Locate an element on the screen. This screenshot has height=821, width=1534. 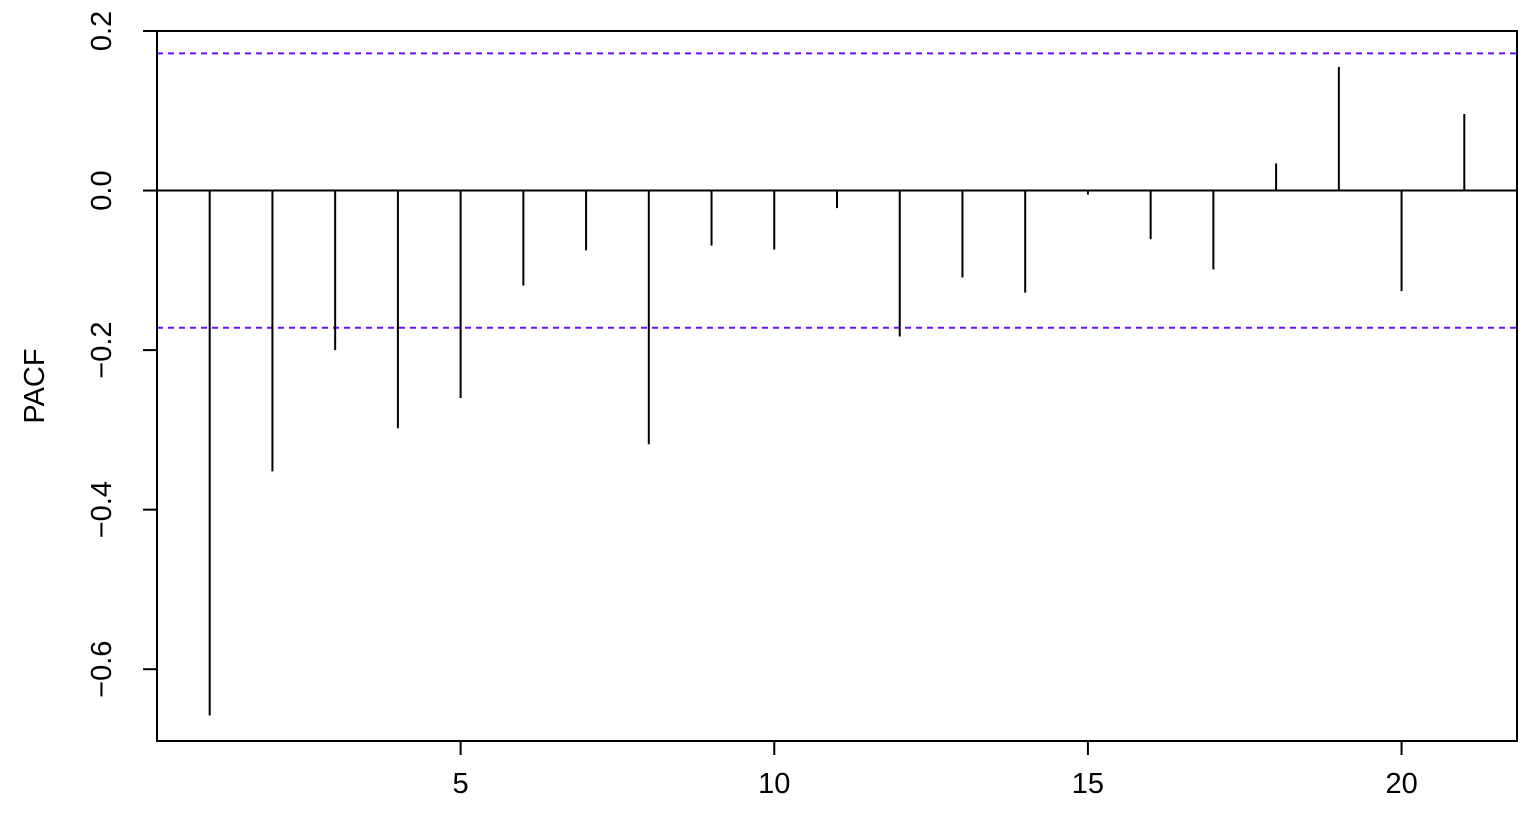
y-axis-title: PACF is located at coordinates (35, 385).